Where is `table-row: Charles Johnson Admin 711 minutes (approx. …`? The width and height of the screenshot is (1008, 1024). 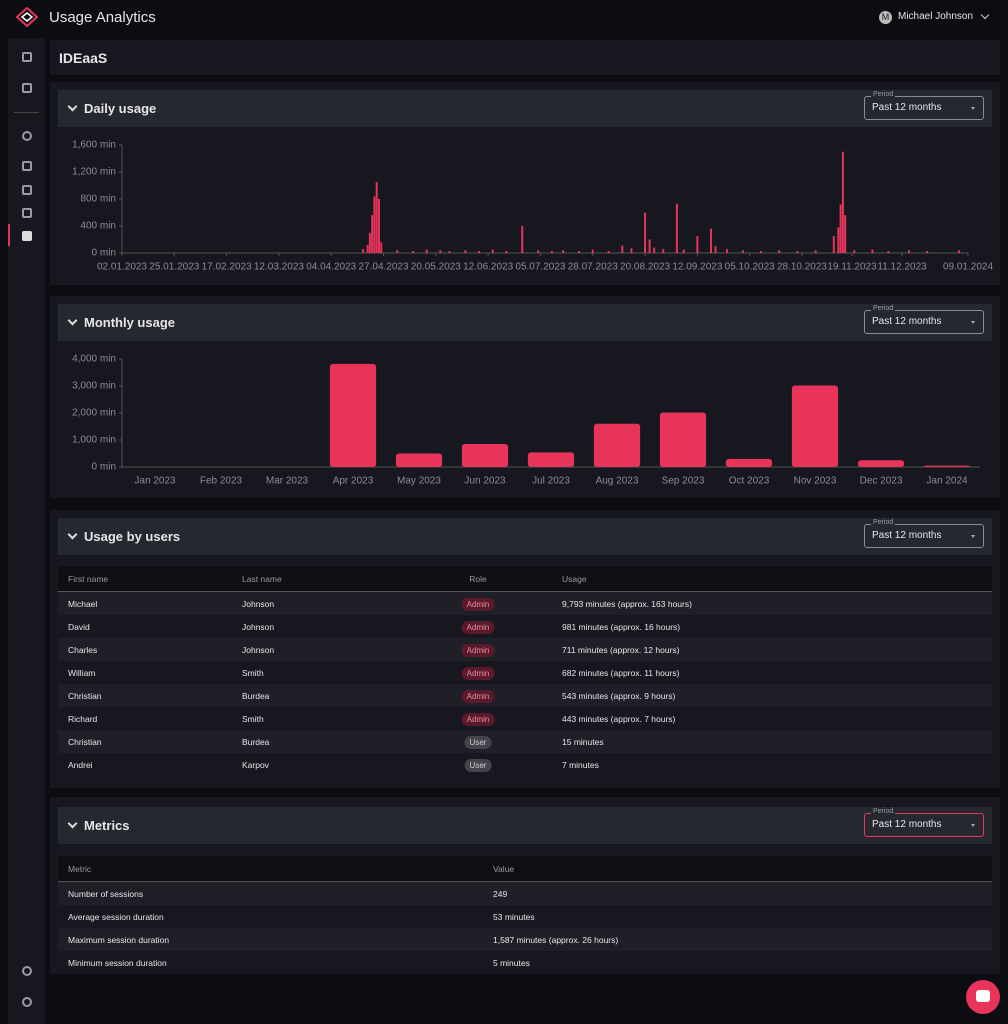
table-row: Charles Johnson Admin 711 minutes (approx. … is located at coordinates (525, 649).